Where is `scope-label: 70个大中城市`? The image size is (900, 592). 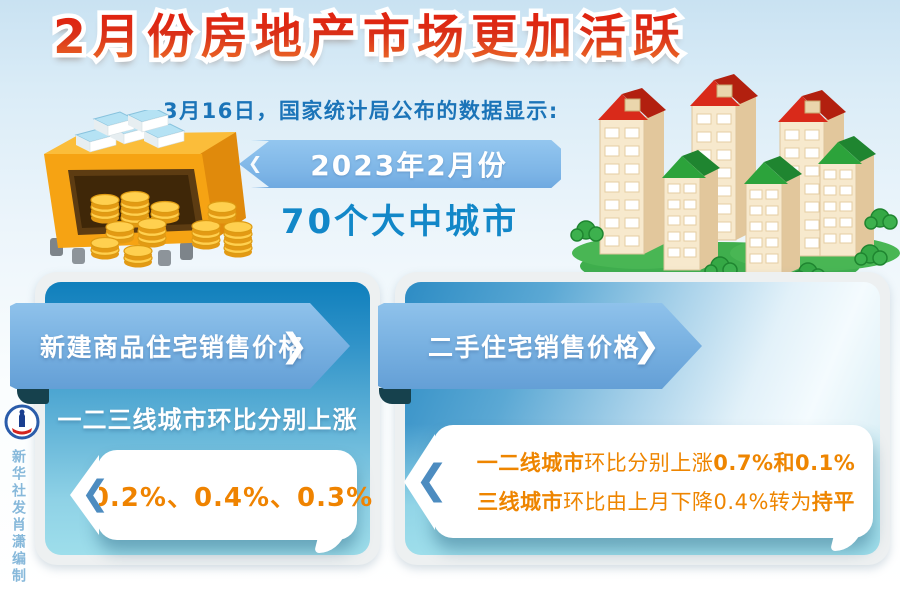
scope-label: 70个大中城市 is located at coordinates (400, 222).